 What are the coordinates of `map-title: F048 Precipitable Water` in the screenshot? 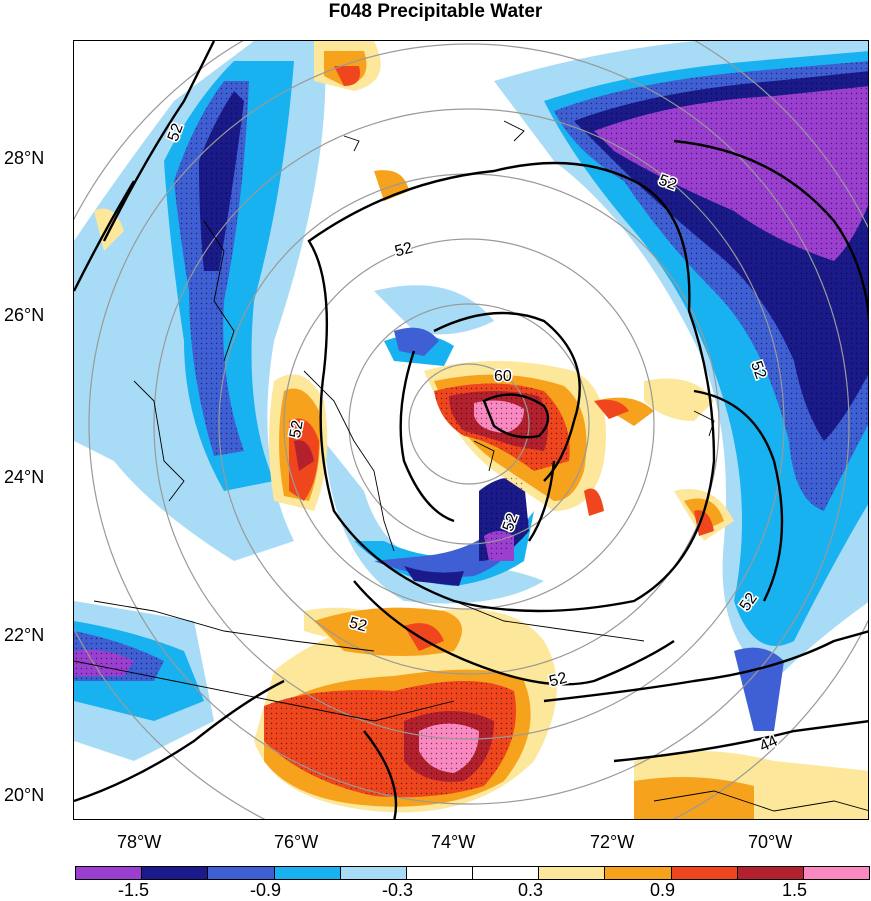 It's located at (435, 11).